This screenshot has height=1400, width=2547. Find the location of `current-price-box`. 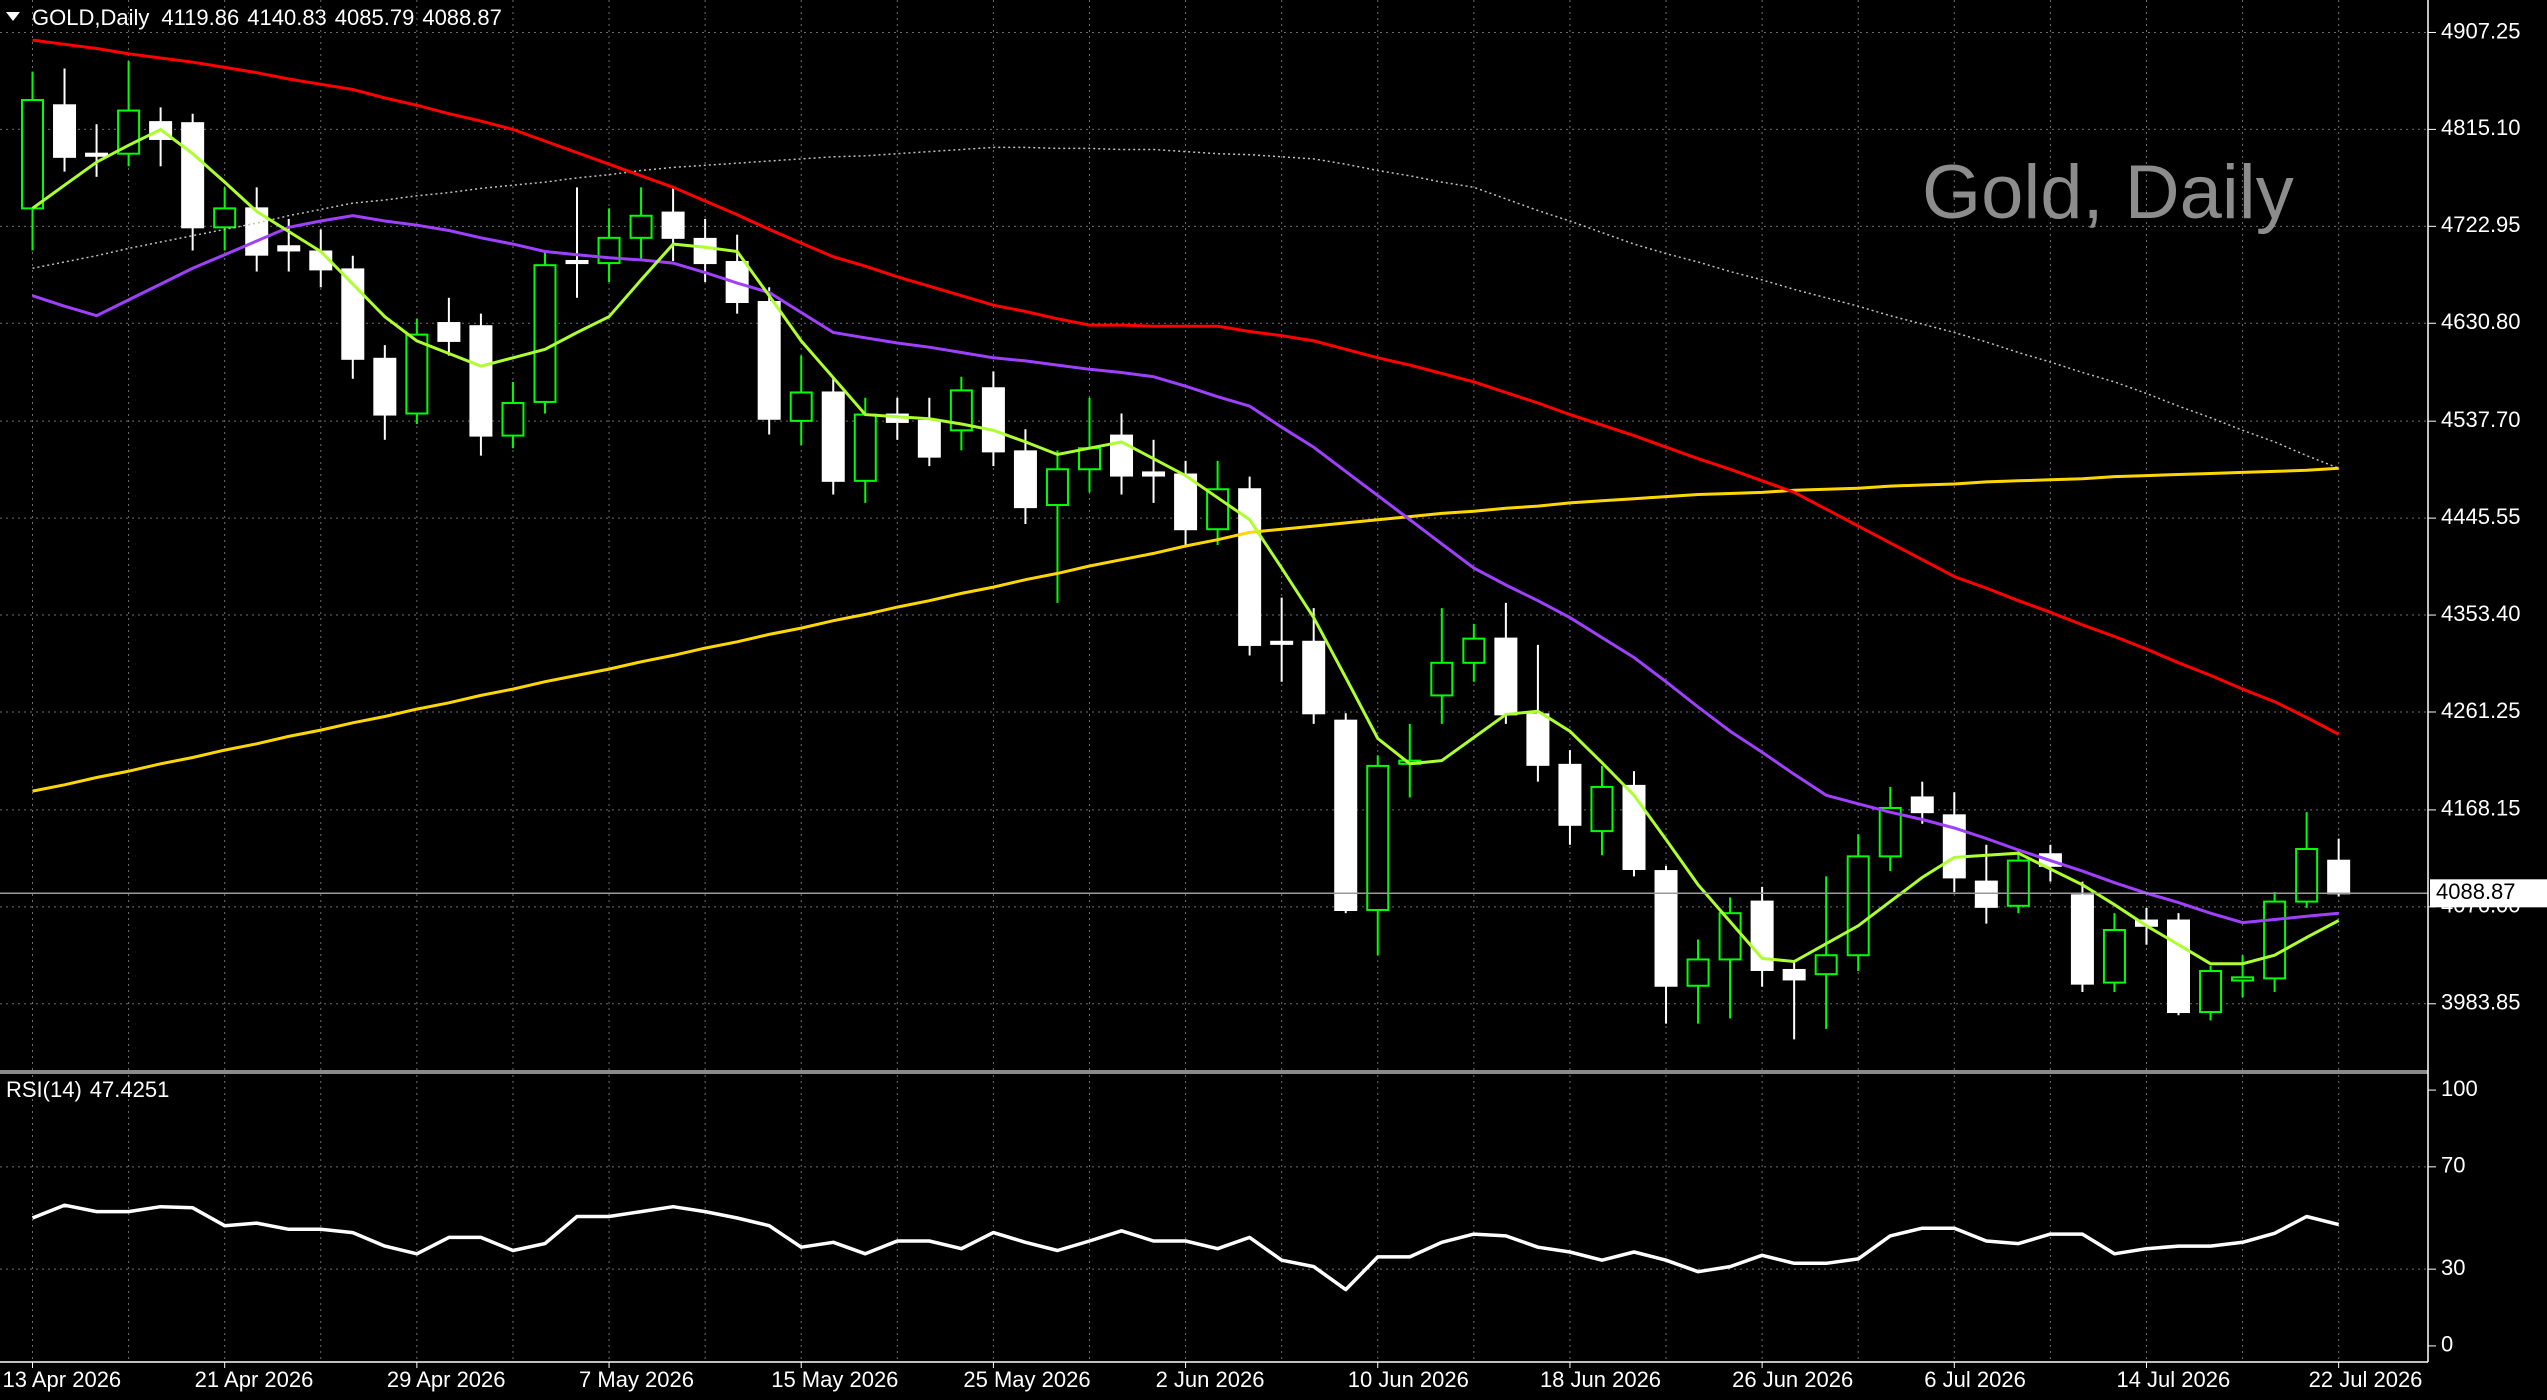

current-price-box is located at coordinates (2488, 893).